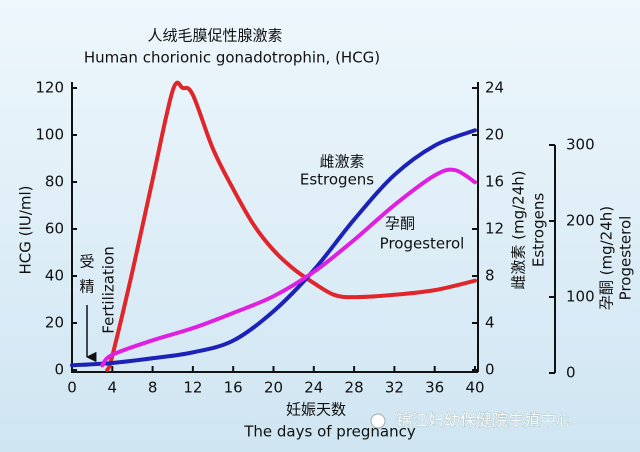 The width and height of the screenshot is (640, 452). I want to click on y3-axis-label: Progesterol, so click(626, 258).